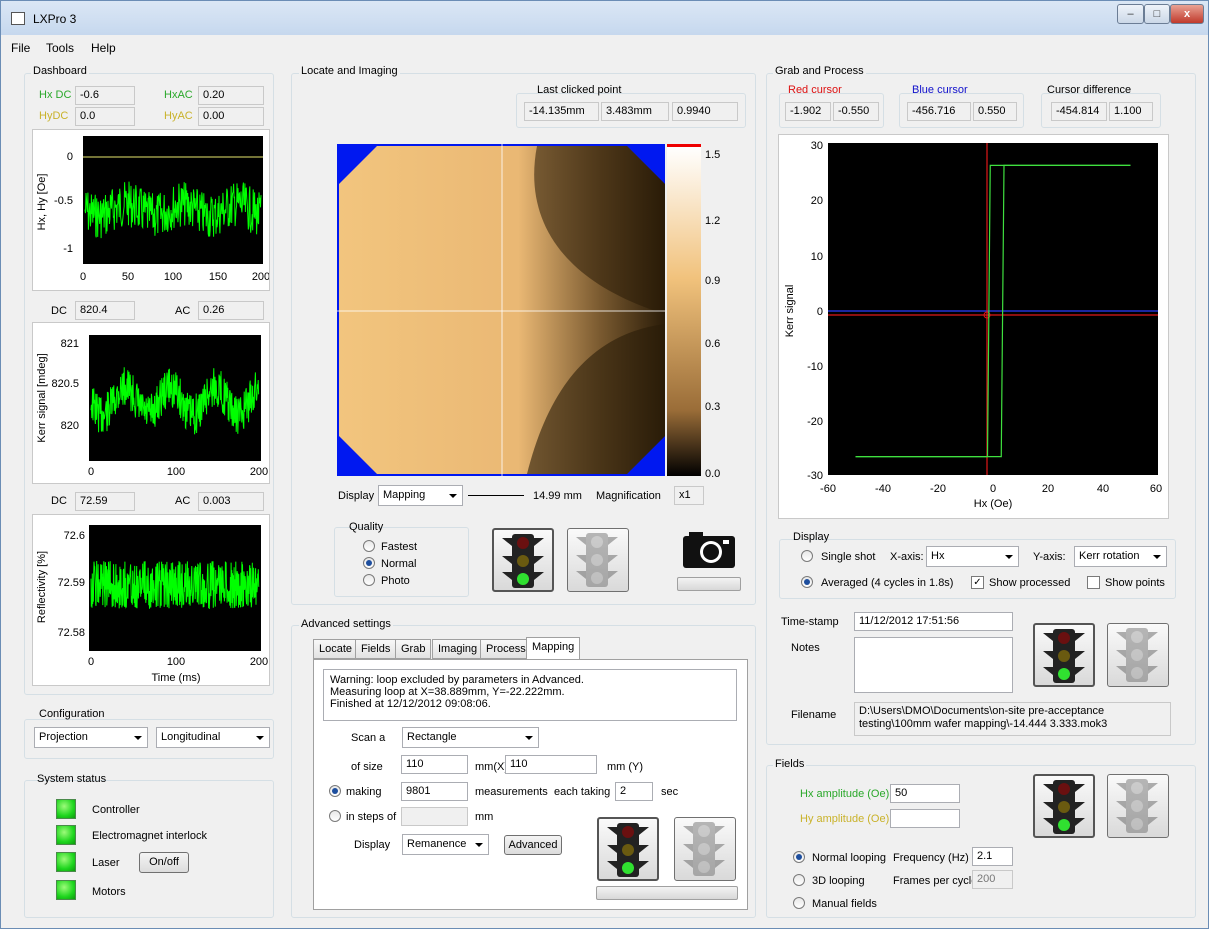  I want to click on hysteresis-xtick: 0, so click(993, 489).